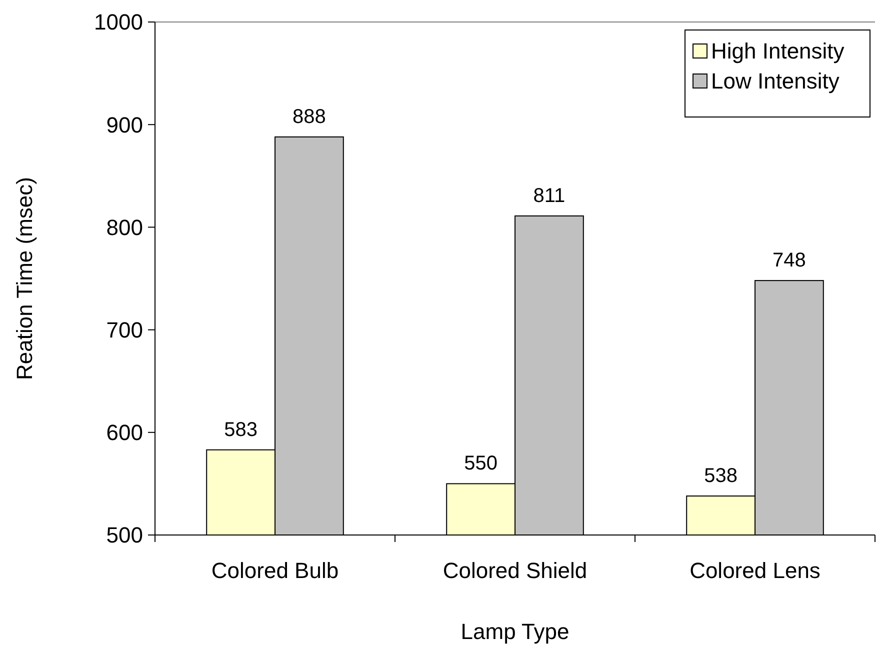 Image resolution: width=880 pixels, height=654 pixels. What do you see at coordinates (124, 535) in the screenshot?
I see `y-tick-label: 500` at bounding box center [124, 535].